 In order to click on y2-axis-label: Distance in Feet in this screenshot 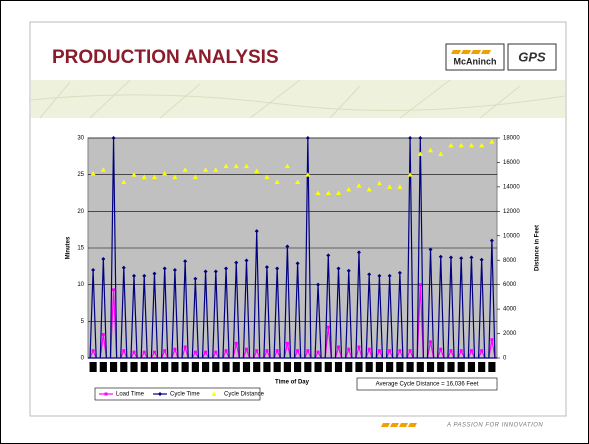, I will do `click(538, 248)`.